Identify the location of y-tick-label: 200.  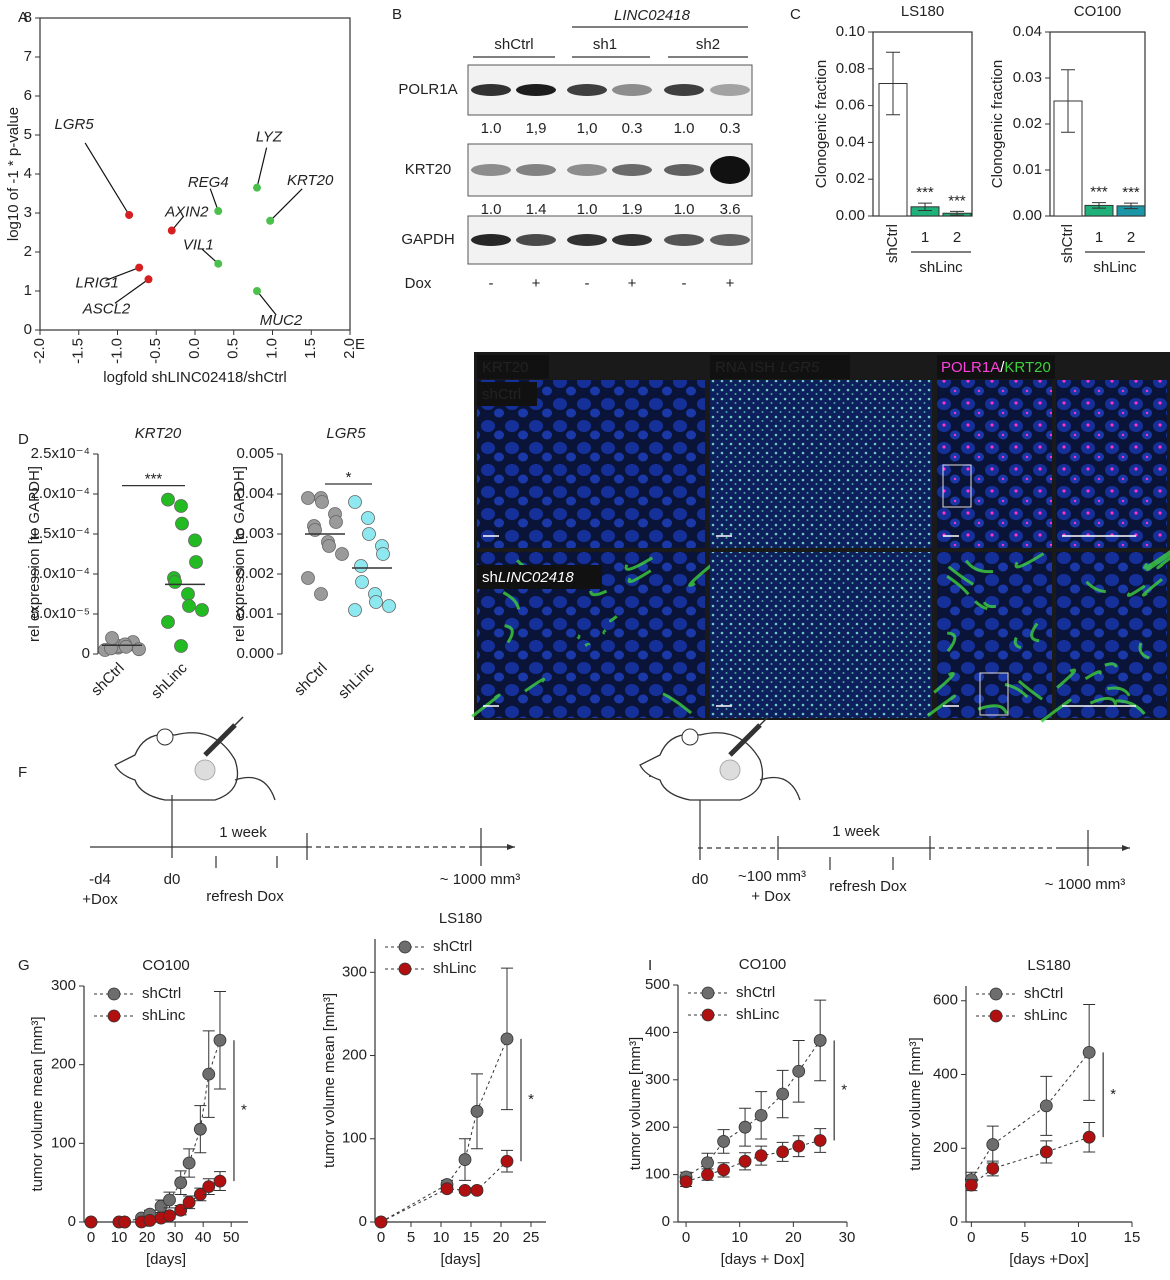
(945, 1147).